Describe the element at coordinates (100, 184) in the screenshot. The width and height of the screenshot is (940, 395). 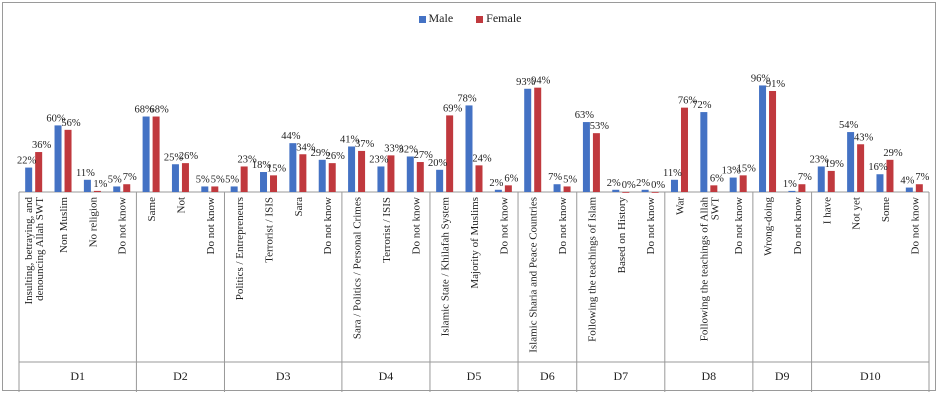
I see `data-label-female: 1%` at that location.